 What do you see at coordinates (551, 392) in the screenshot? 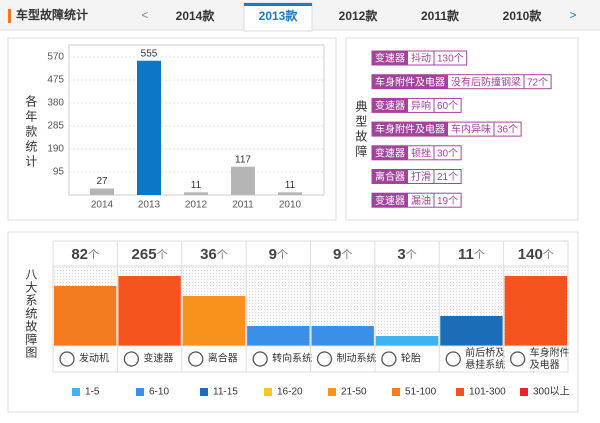
I see `legend-label: 300以上` at bounding box center [551, 392].